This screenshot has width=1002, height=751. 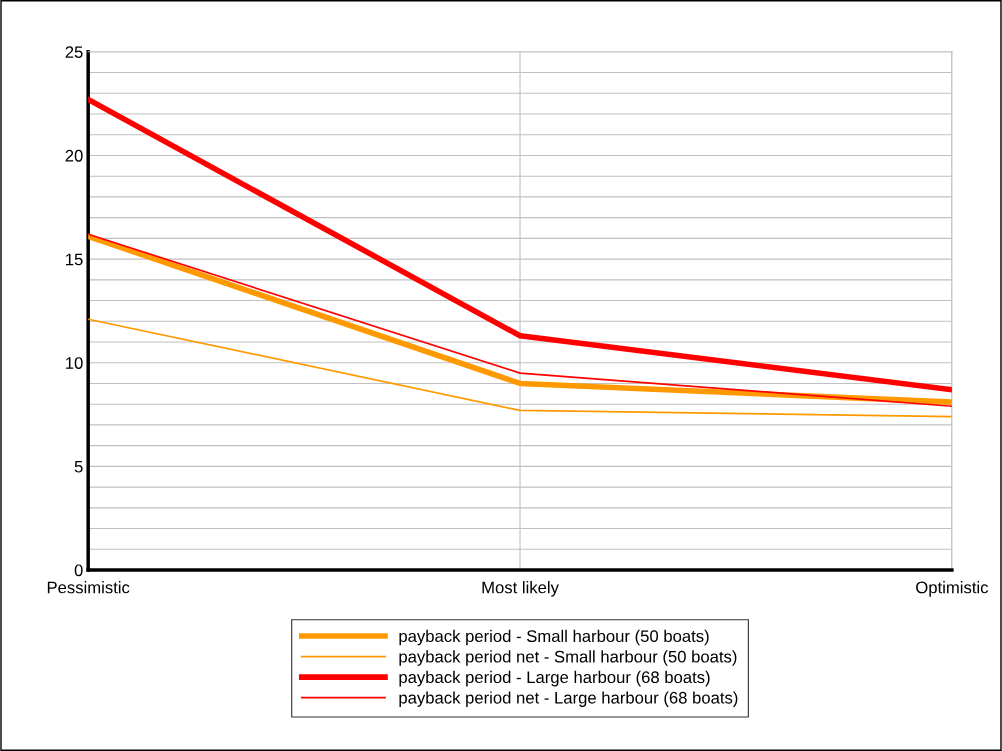 What do you see at coordinates (74, 52) in the screenshot?
I see `y-tick-label: 25` at bounding box center [74, 52].